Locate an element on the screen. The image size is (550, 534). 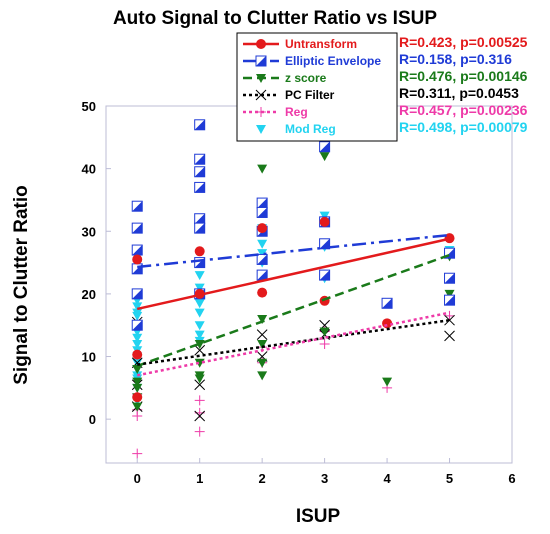
stat-reg: R=0.457, p=0.00236 is located at coordinates (463, 110).